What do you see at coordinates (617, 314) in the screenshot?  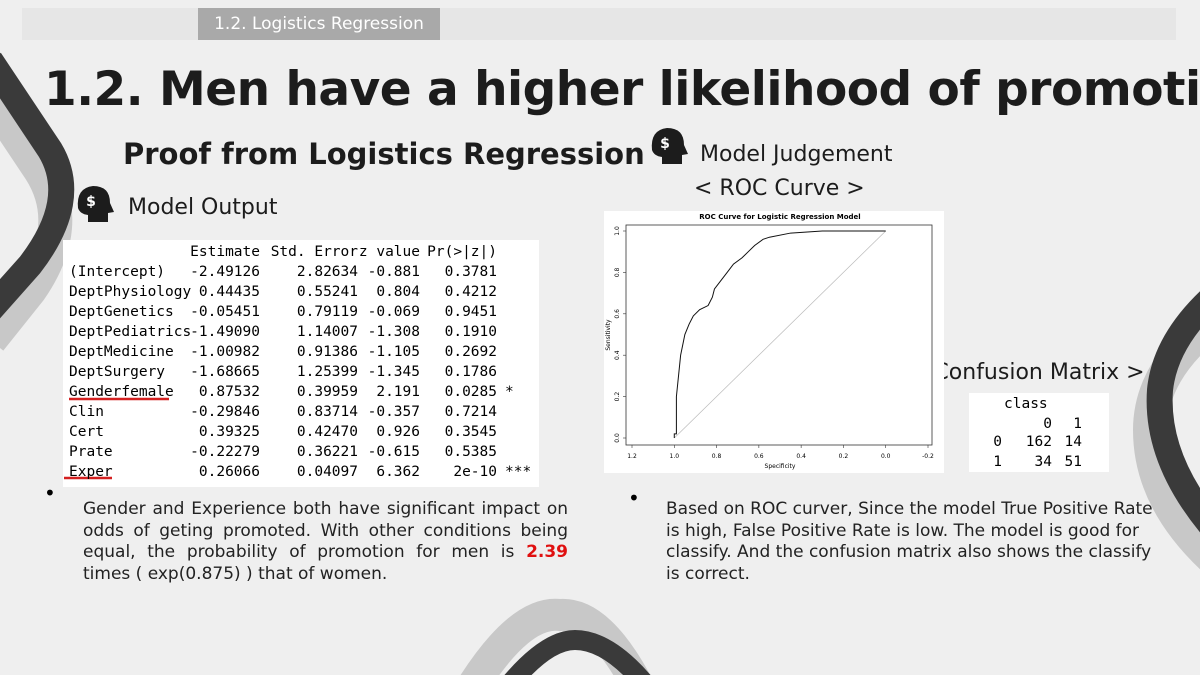 I see `y-tick-label: 0.6` at bounding box center [617, 314].